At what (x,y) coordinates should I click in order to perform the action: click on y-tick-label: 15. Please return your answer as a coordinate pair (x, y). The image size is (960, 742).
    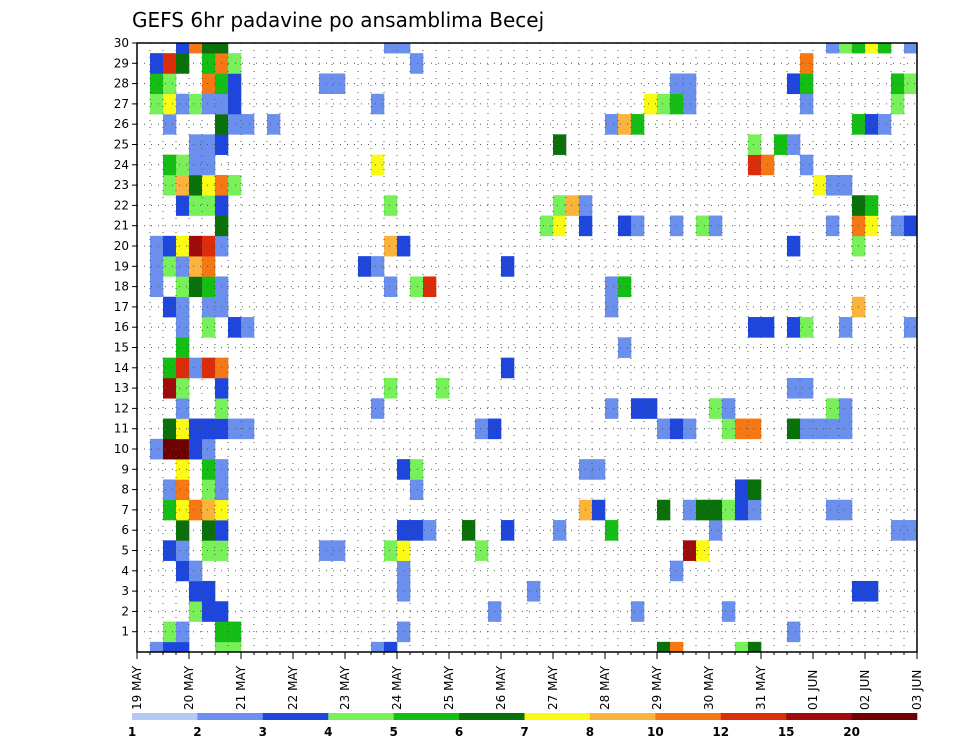
    Looking at the image, I should click on (121, 348).